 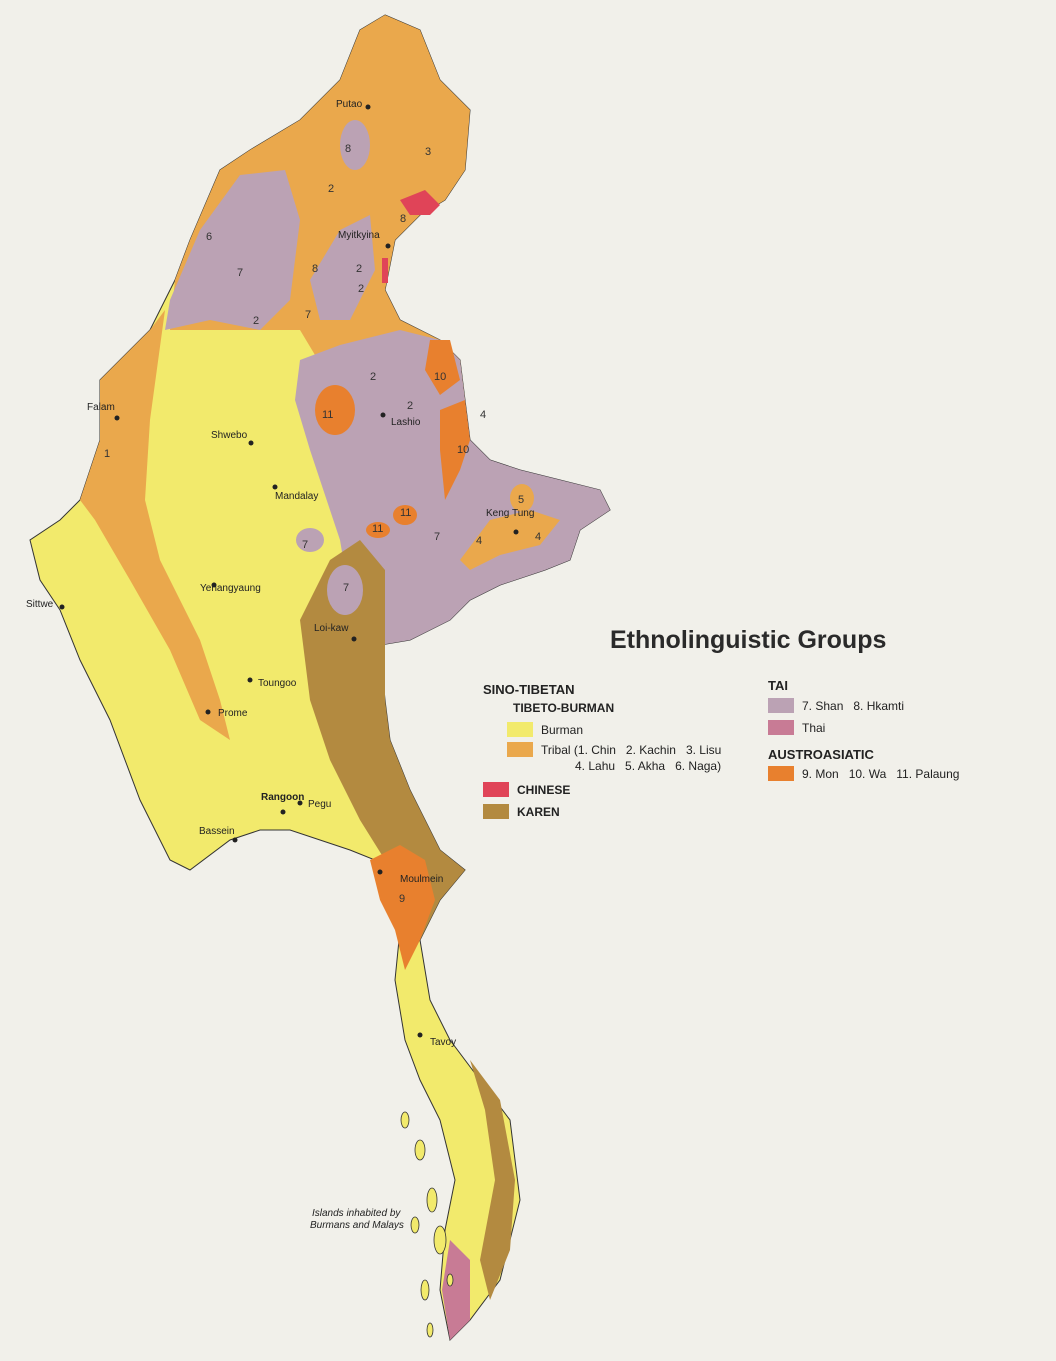 What do you see at coordinates (602, 812) in the screenshot?
I see `legend-item-karen: KAREN` at bounding box center [602, 812].